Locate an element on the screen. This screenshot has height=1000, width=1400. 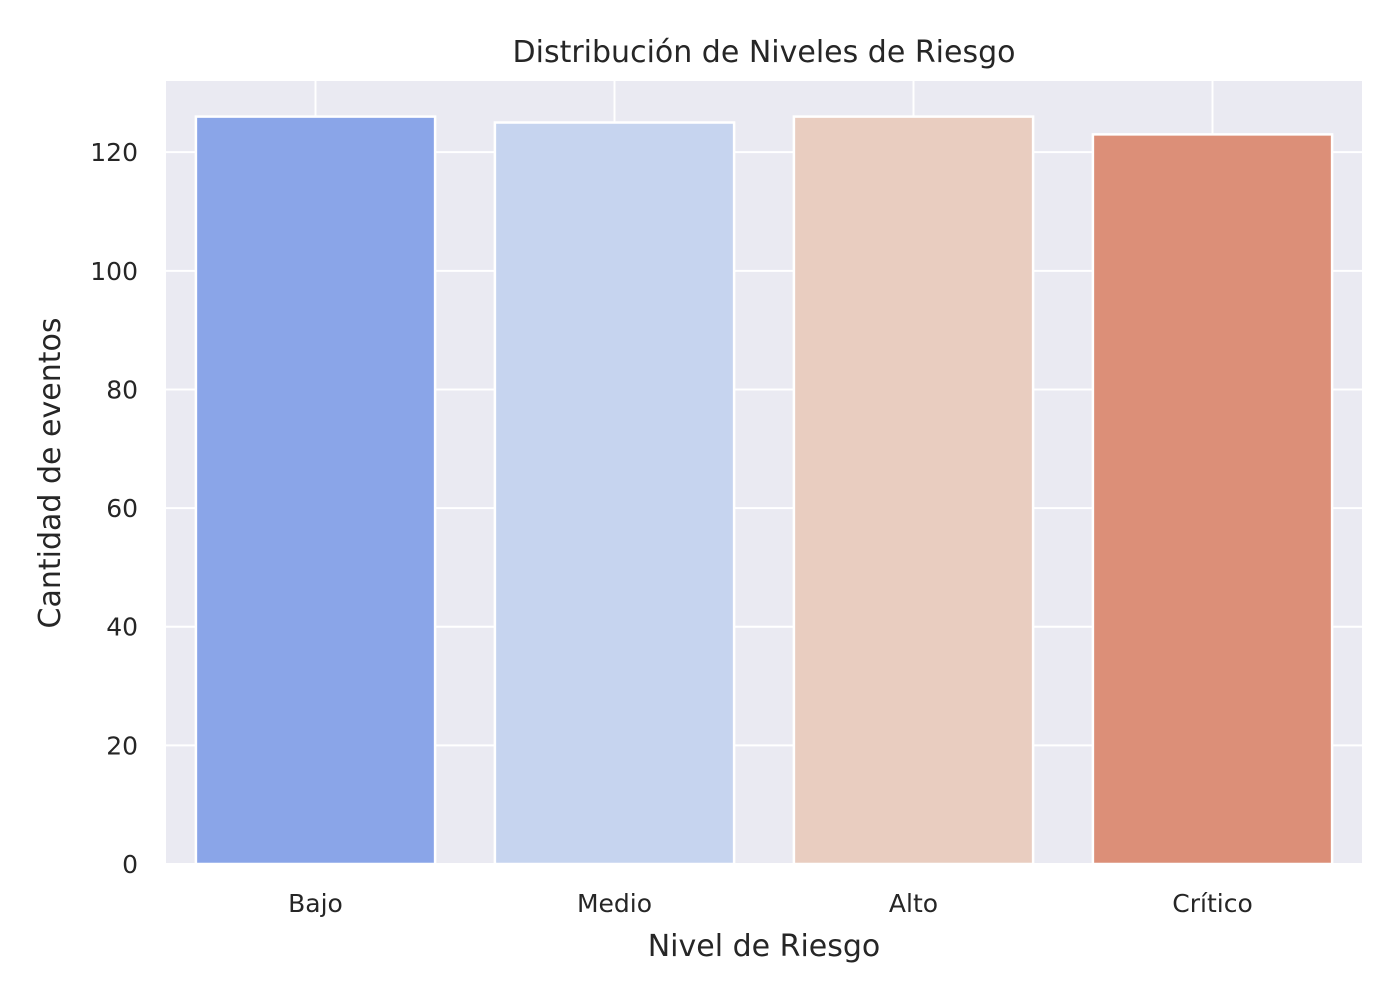
bar-alto is located at coordinates (913, 490).